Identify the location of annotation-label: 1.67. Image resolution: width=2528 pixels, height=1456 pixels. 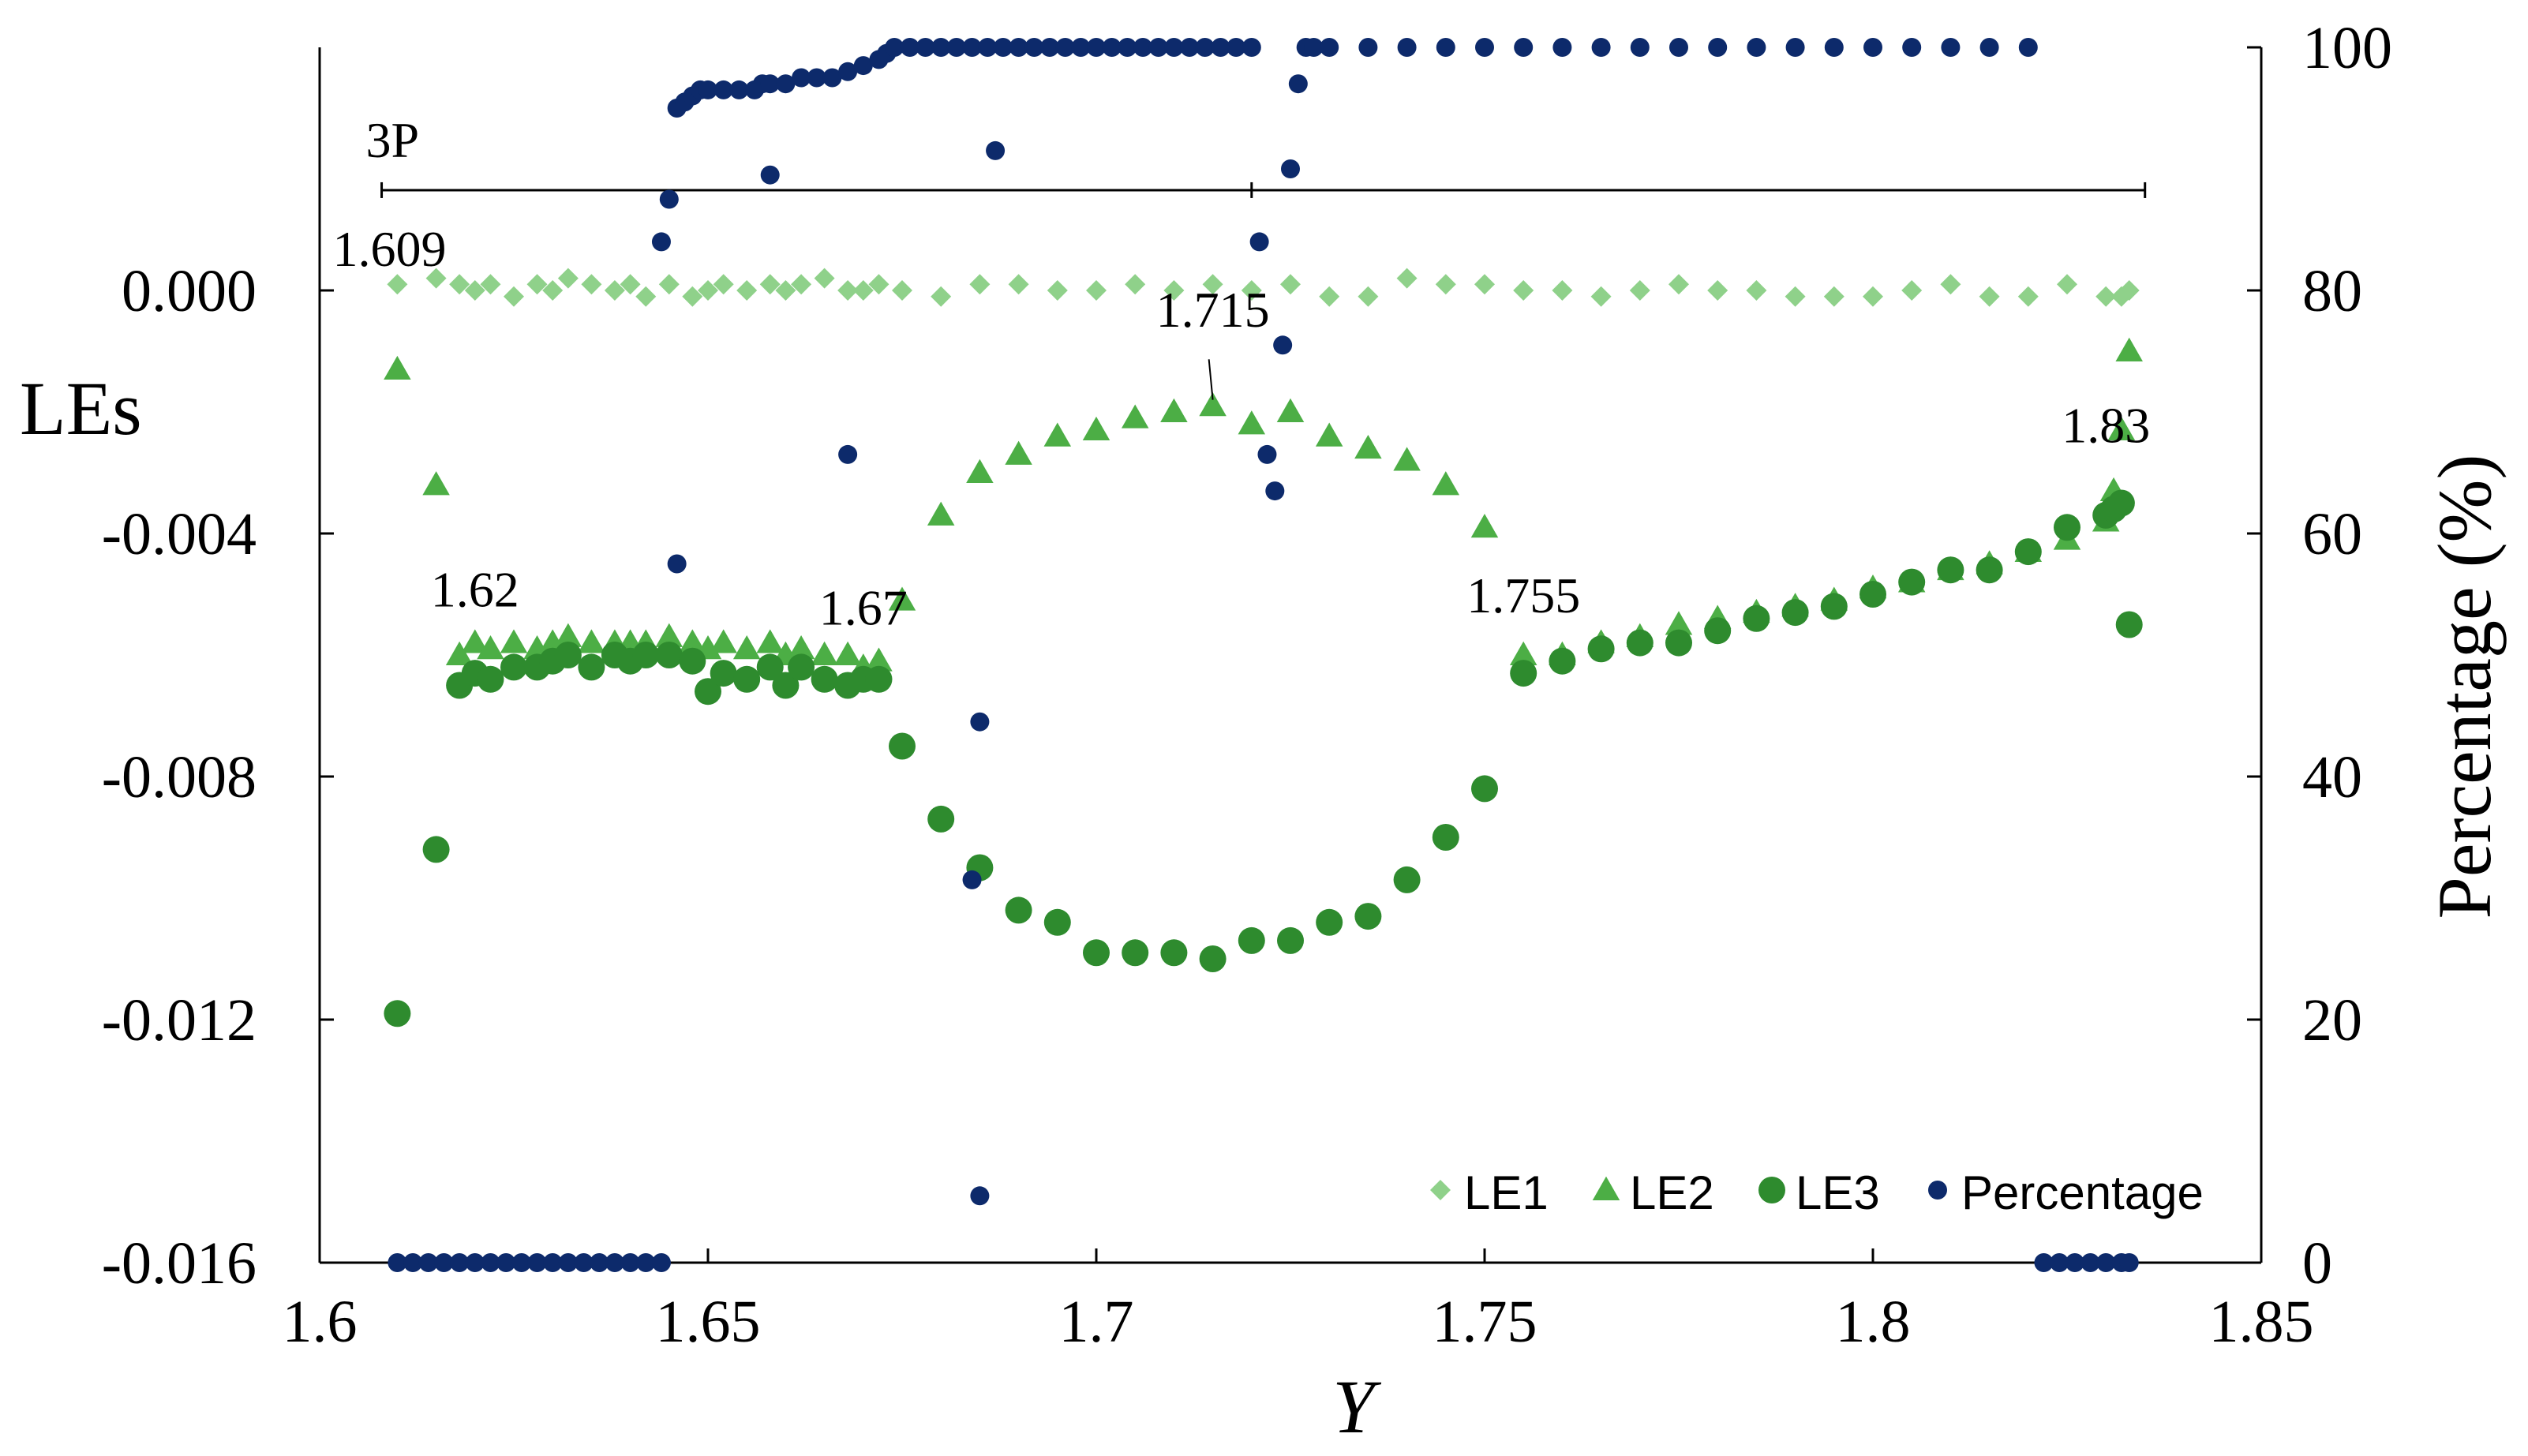
(863, 608).